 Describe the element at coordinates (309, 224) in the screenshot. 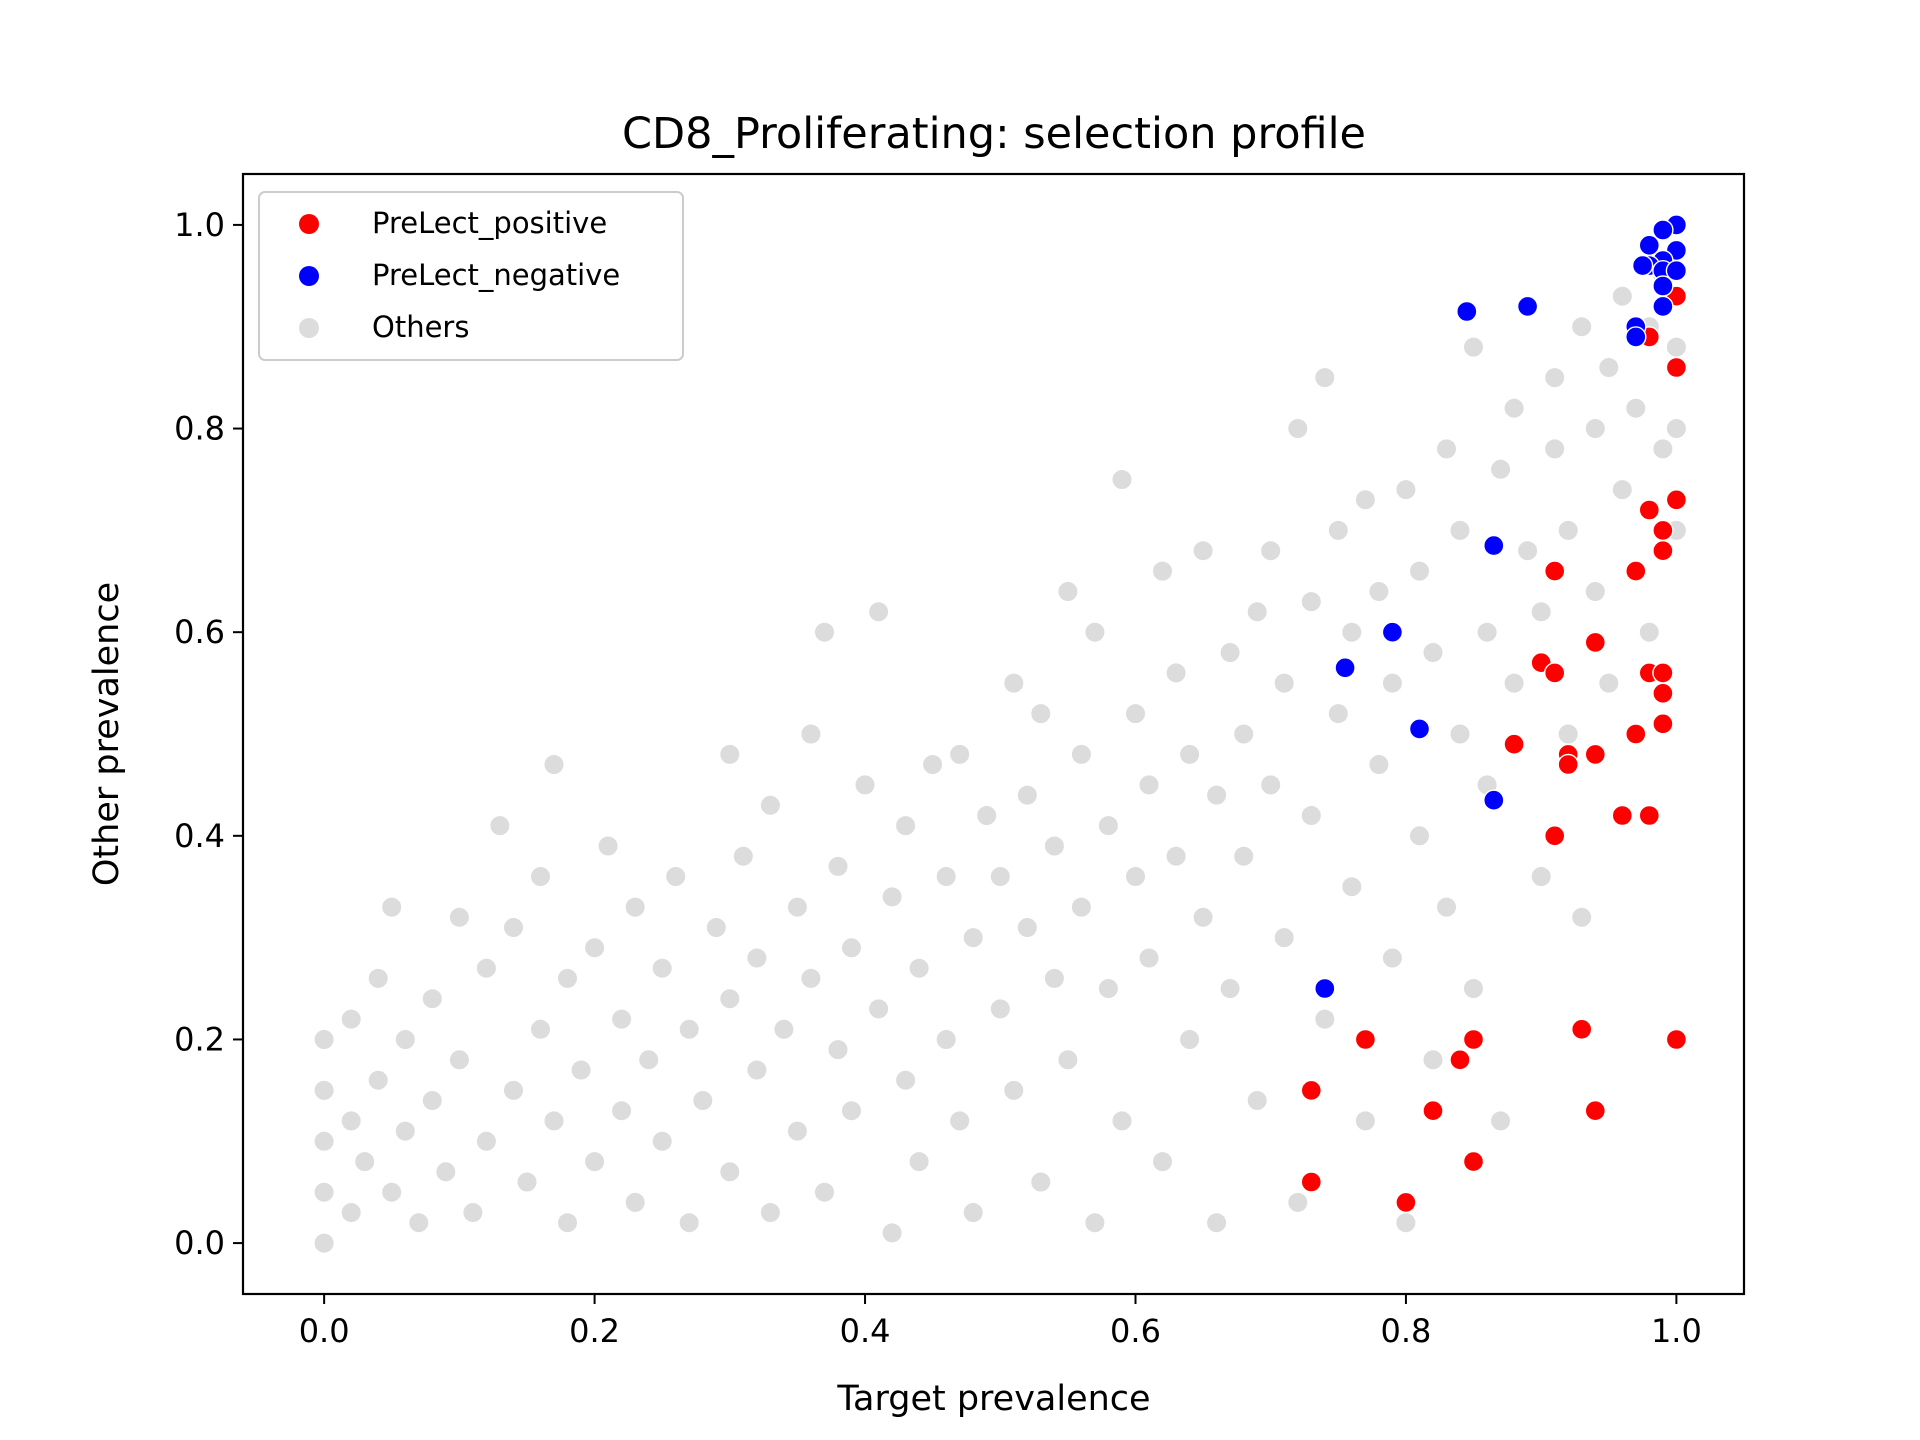

I see `legend-marker-prelect-positive` at that location.